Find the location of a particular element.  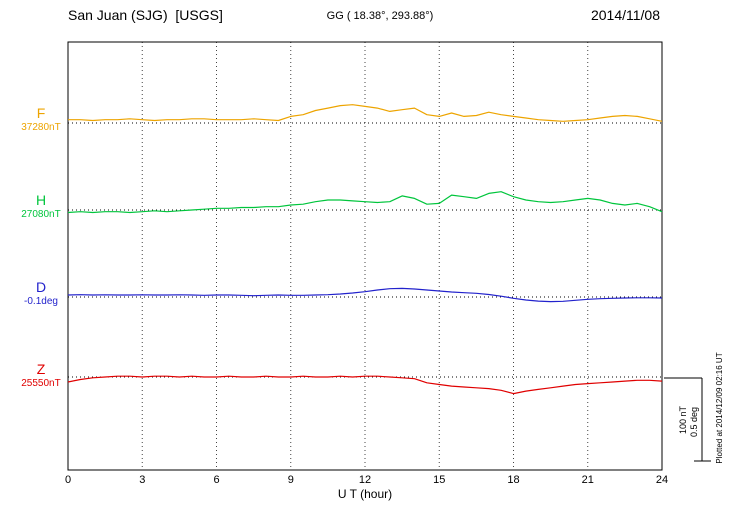

x-tick-label-15: 15 is located at coordinates (439, 480).